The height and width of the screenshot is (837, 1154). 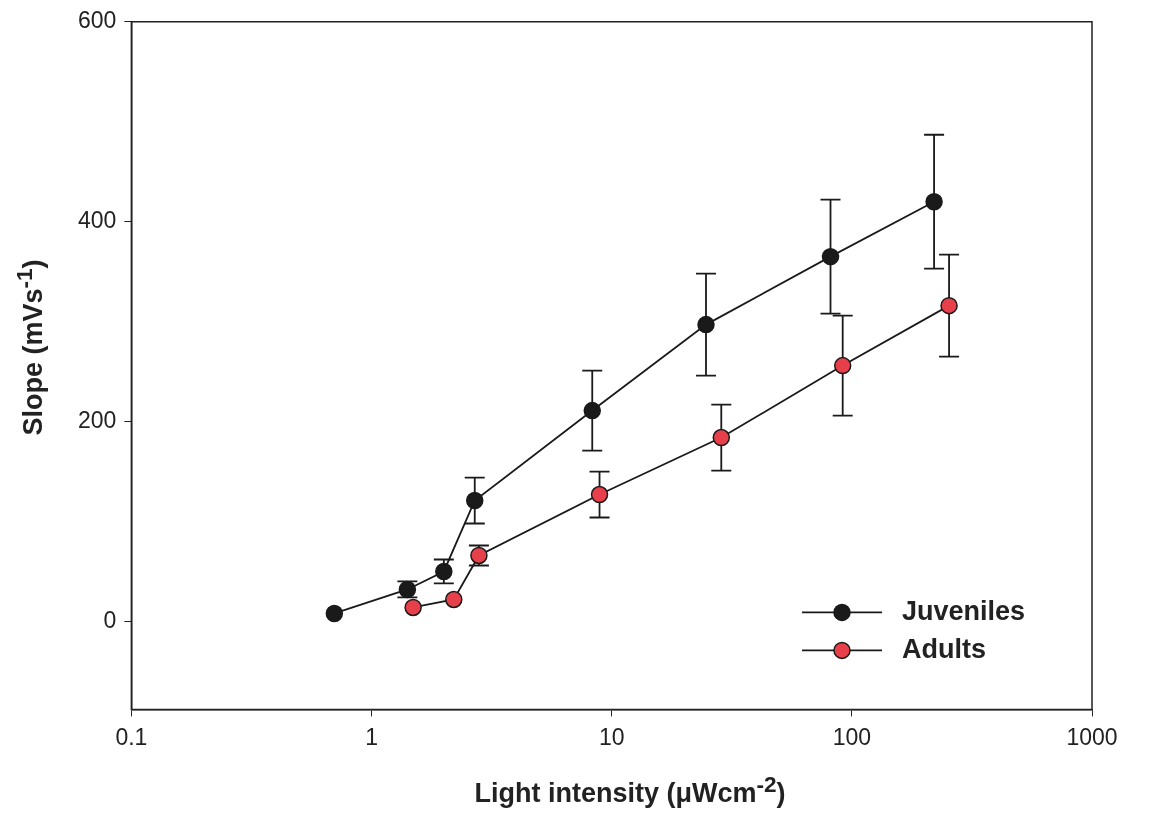 I want to click on y-tick-label: 200, so click(x=97, y=419).